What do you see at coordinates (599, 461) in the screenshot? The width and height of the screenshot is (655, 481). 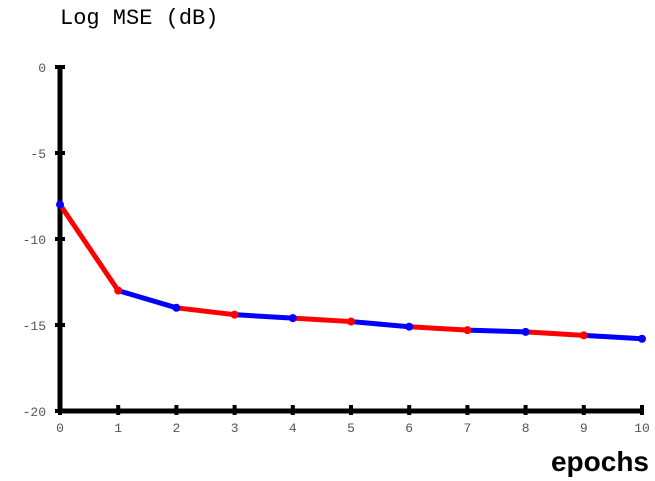 I see `x-axis-label: epochs` at bounding box center [599, 461].